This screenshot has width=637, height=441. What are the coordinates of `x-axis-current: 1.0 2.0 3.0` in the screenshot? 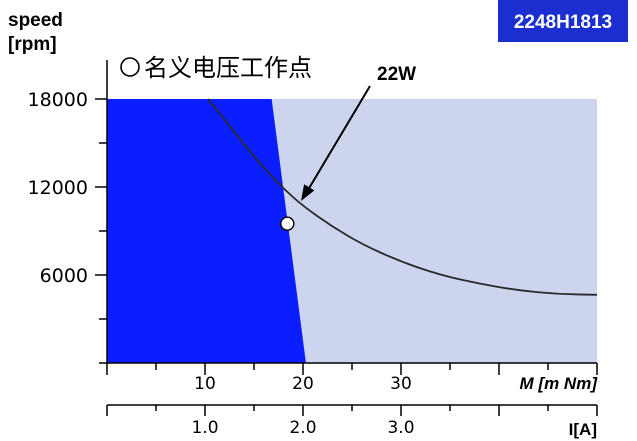 It's located at (352, 421).